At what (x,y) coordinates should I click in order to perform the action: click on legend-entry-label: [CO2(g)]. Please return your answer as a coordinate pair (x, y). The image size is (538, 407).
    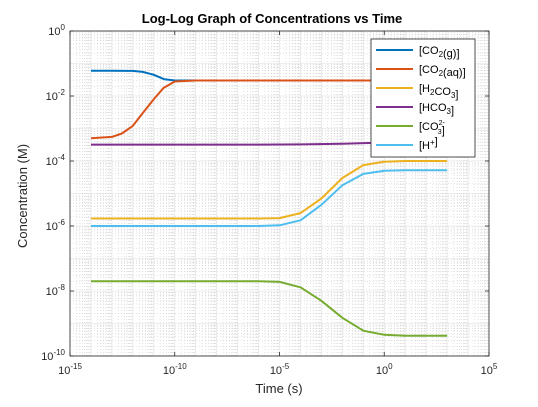
    Looking at the image, I should click on (439, 52).